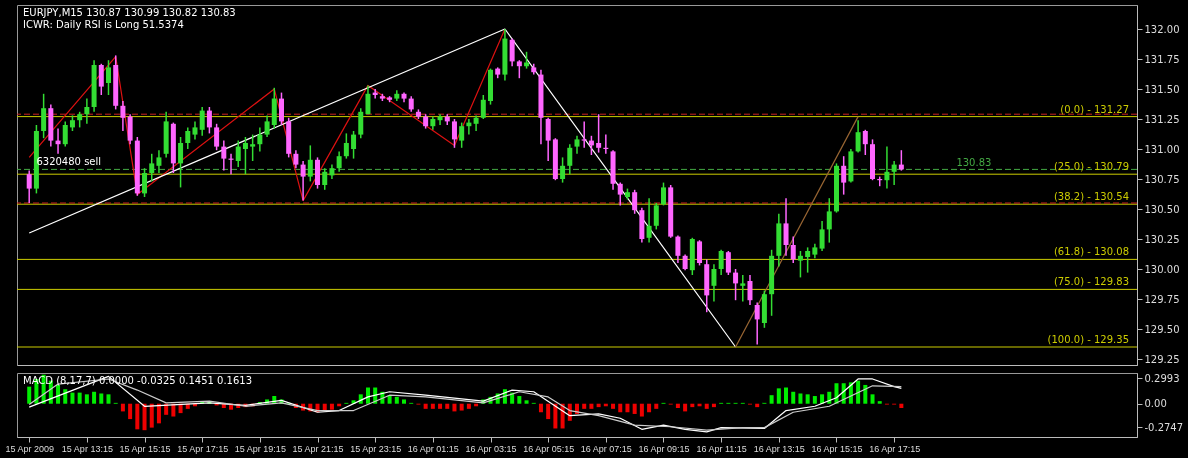  Describe the element at coordinates (1162, 89) in the screenshot. I see `y-tick-label: 131.50` at that location.